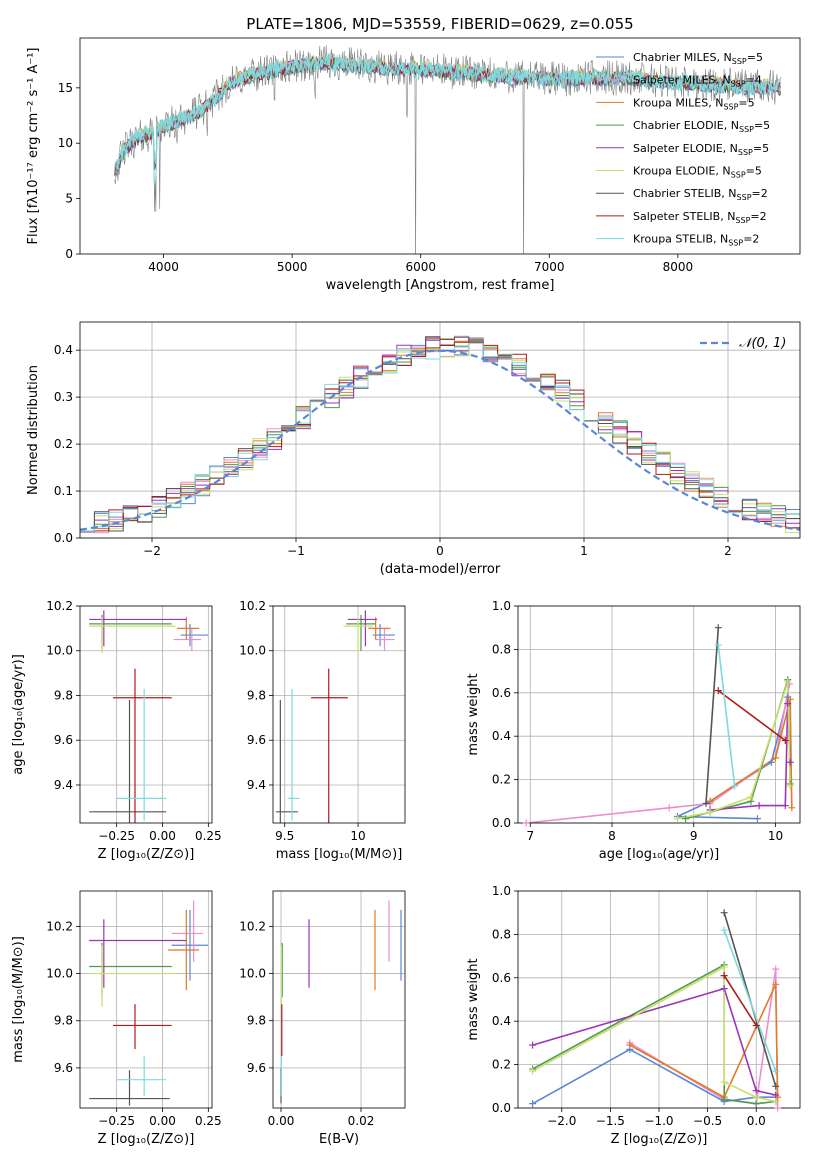  Describe the element at coordinates (63, 785) in the screenshot. I see `y-tick-label: 9.4` at that location.